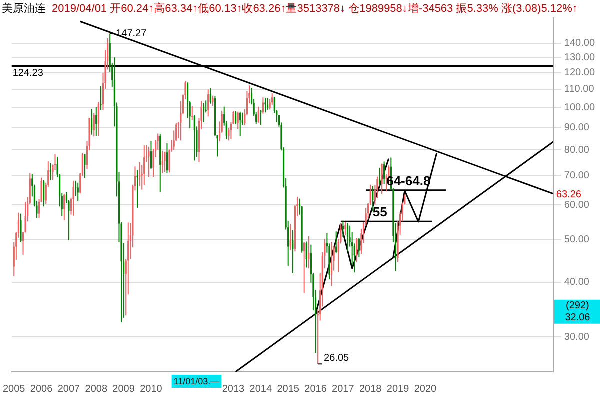 Image resolution: width=600 pixels, height=400 pixels. I want to click on x-tick-label: 2018, so click(370, 389).